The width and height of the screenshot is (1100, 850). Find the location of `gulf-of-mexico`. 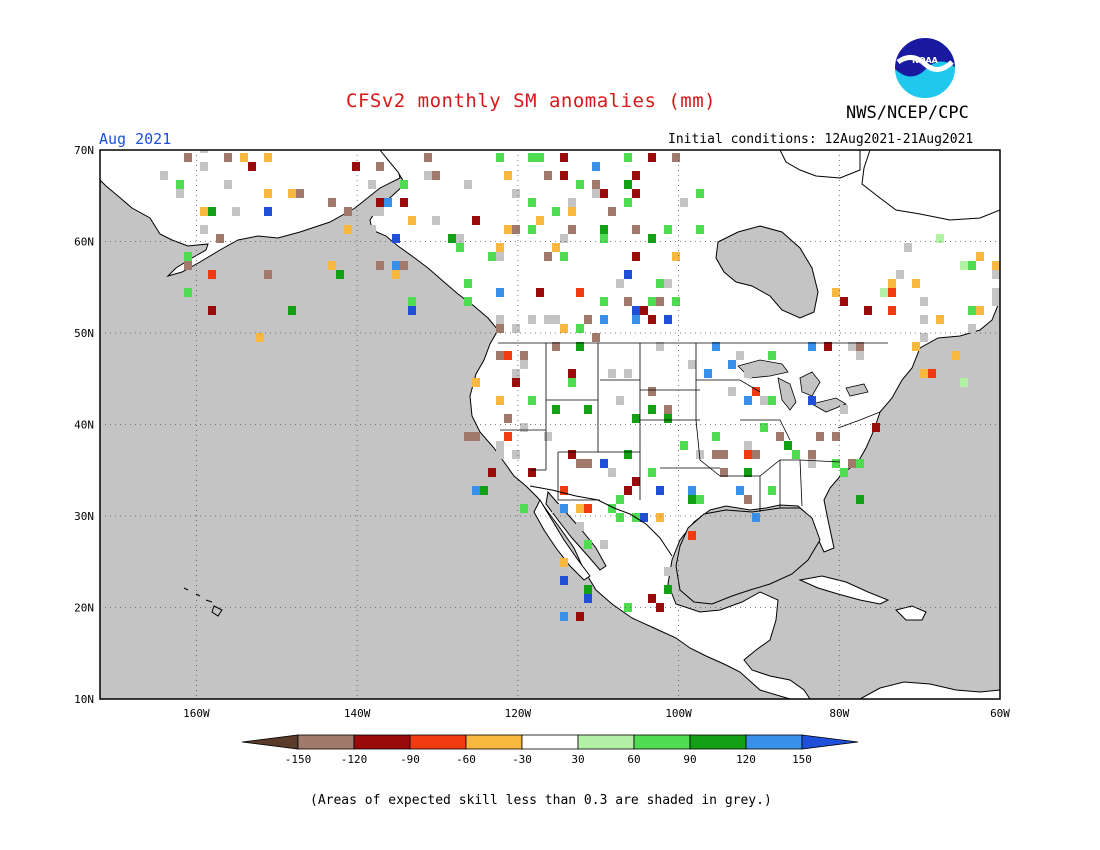

gulf-of-mexico is located at coordinates (748, 556).